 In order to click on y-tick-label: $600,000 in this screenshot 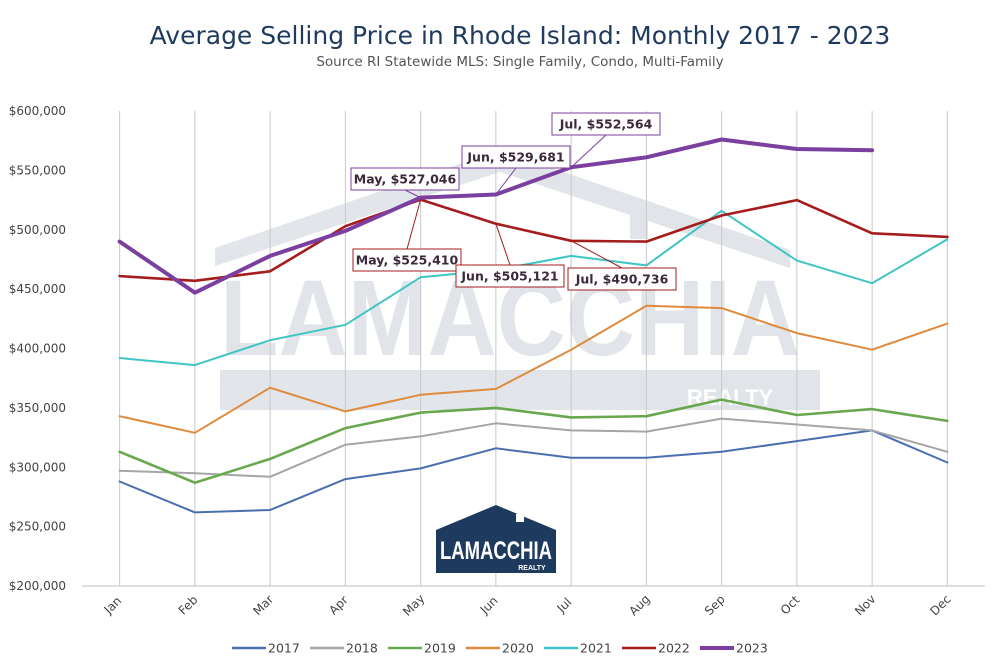, I will do `click(37, 111)`.